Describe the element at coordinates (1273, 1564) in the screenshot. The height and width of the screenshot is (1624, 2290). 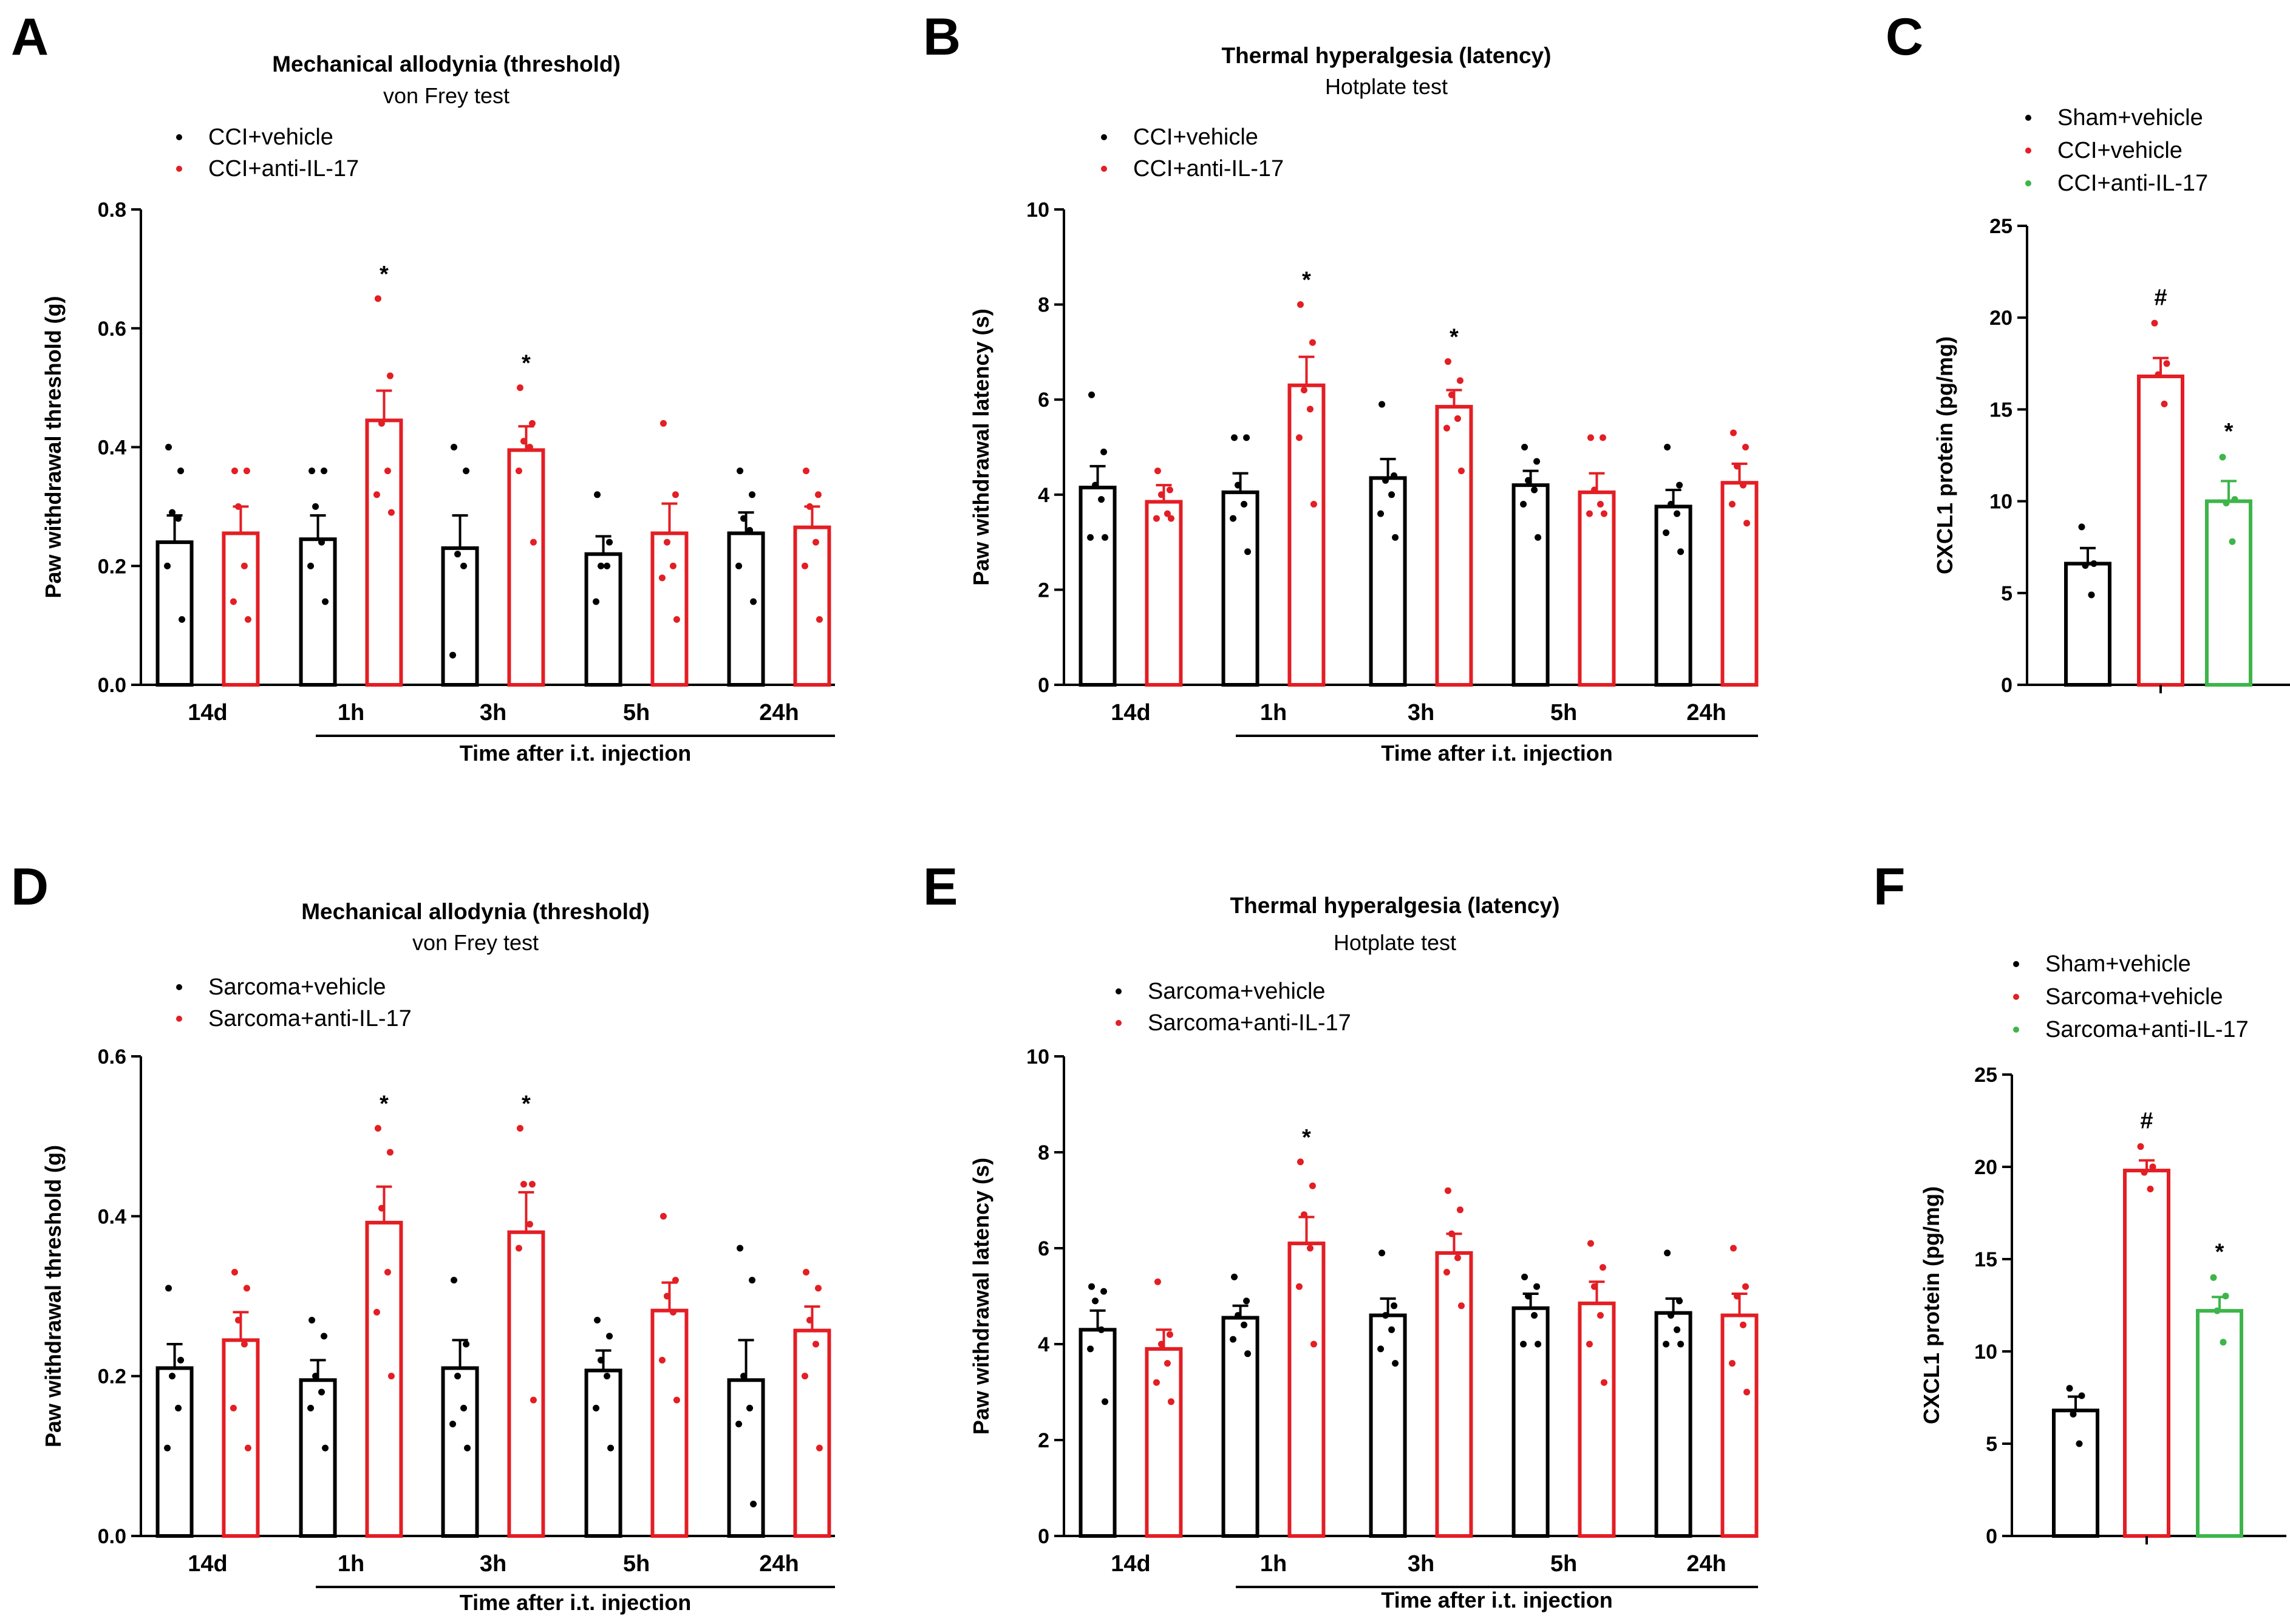
I see `x-category-label: 1h` at that location.